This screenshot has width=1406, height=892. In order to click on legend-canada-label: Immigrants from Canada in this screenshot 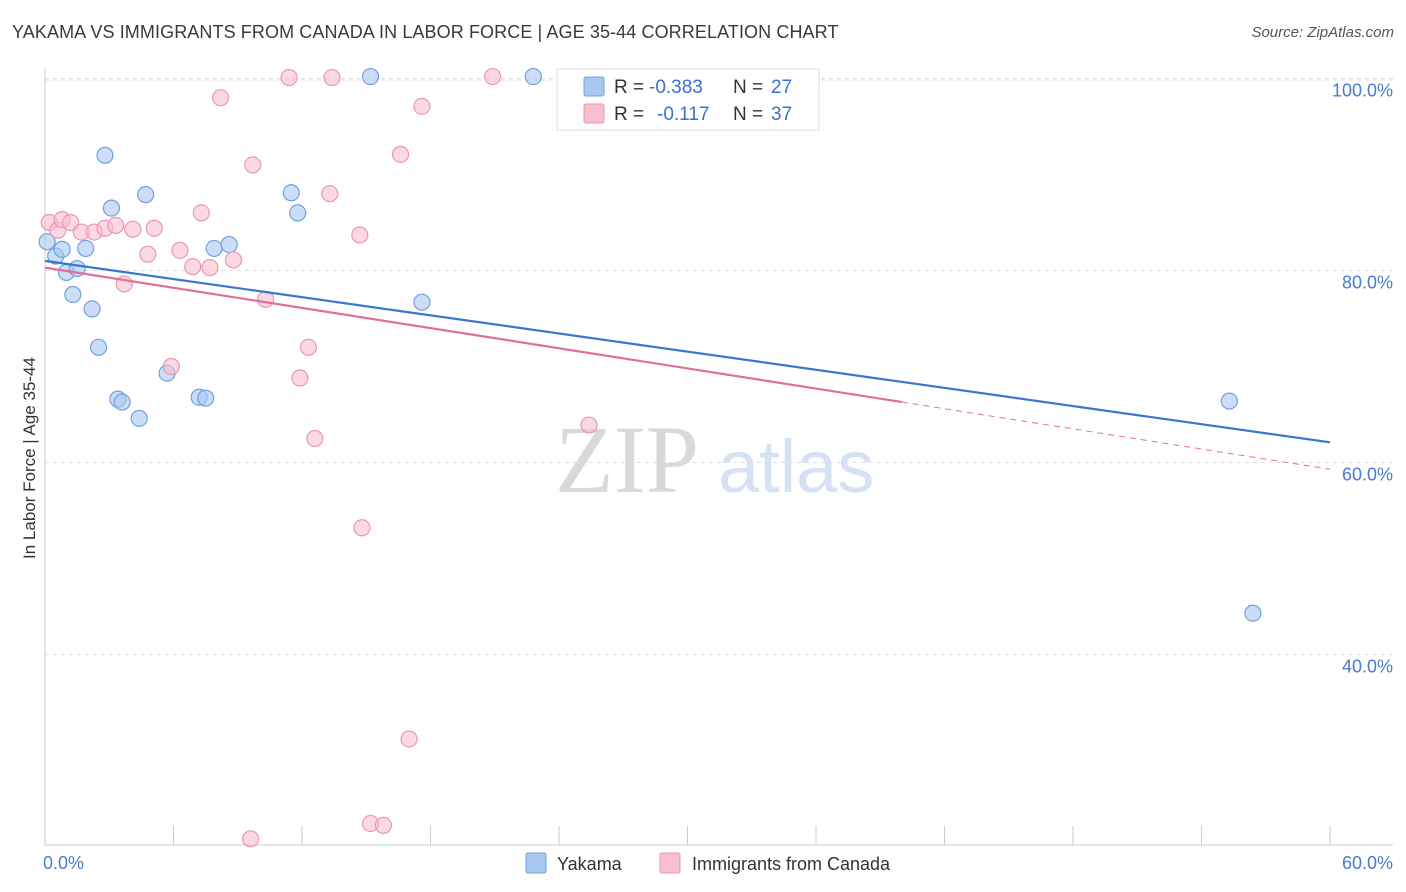, I will do `click(791, 864)`.